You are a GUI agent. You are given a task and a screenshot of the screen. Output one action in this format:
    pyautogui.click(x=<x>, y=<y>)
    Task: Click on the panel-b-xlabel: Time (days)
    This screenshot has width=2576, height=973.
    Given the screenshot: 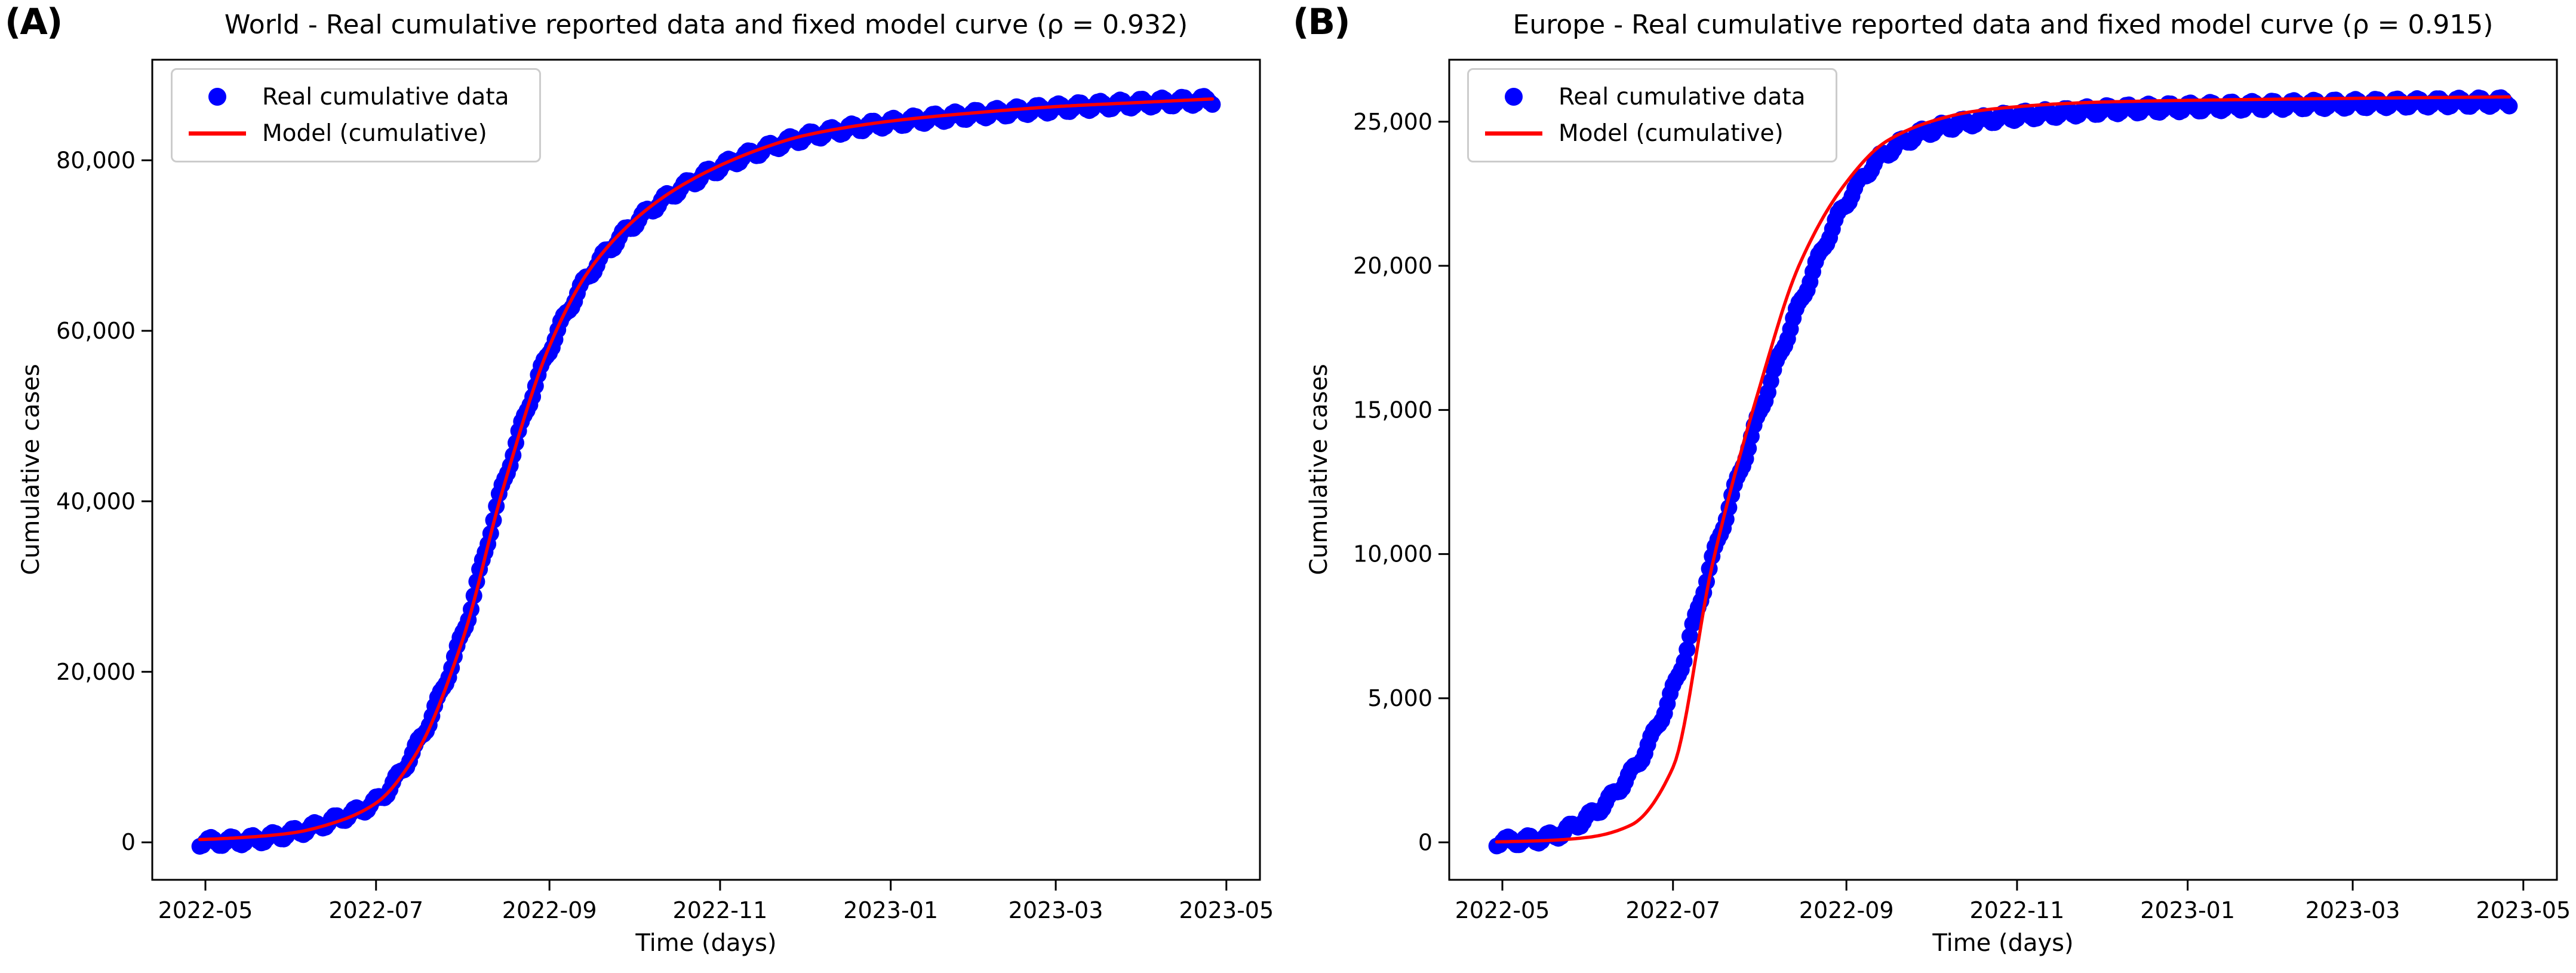 What is the action you would take?
    pyautogui.click(x=2003, y=943)
    